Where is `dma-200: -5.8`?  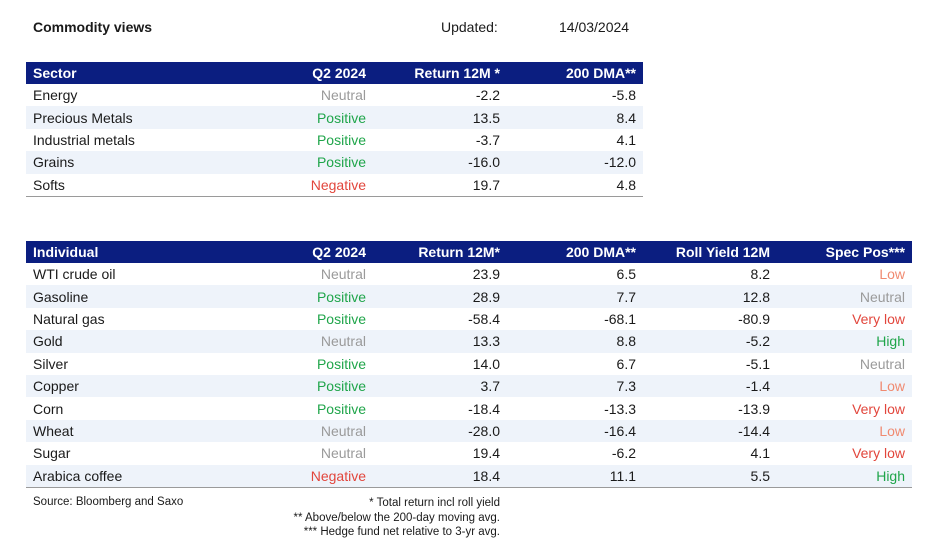
dma-200: -5.8 is located at coordinates (623, 95).